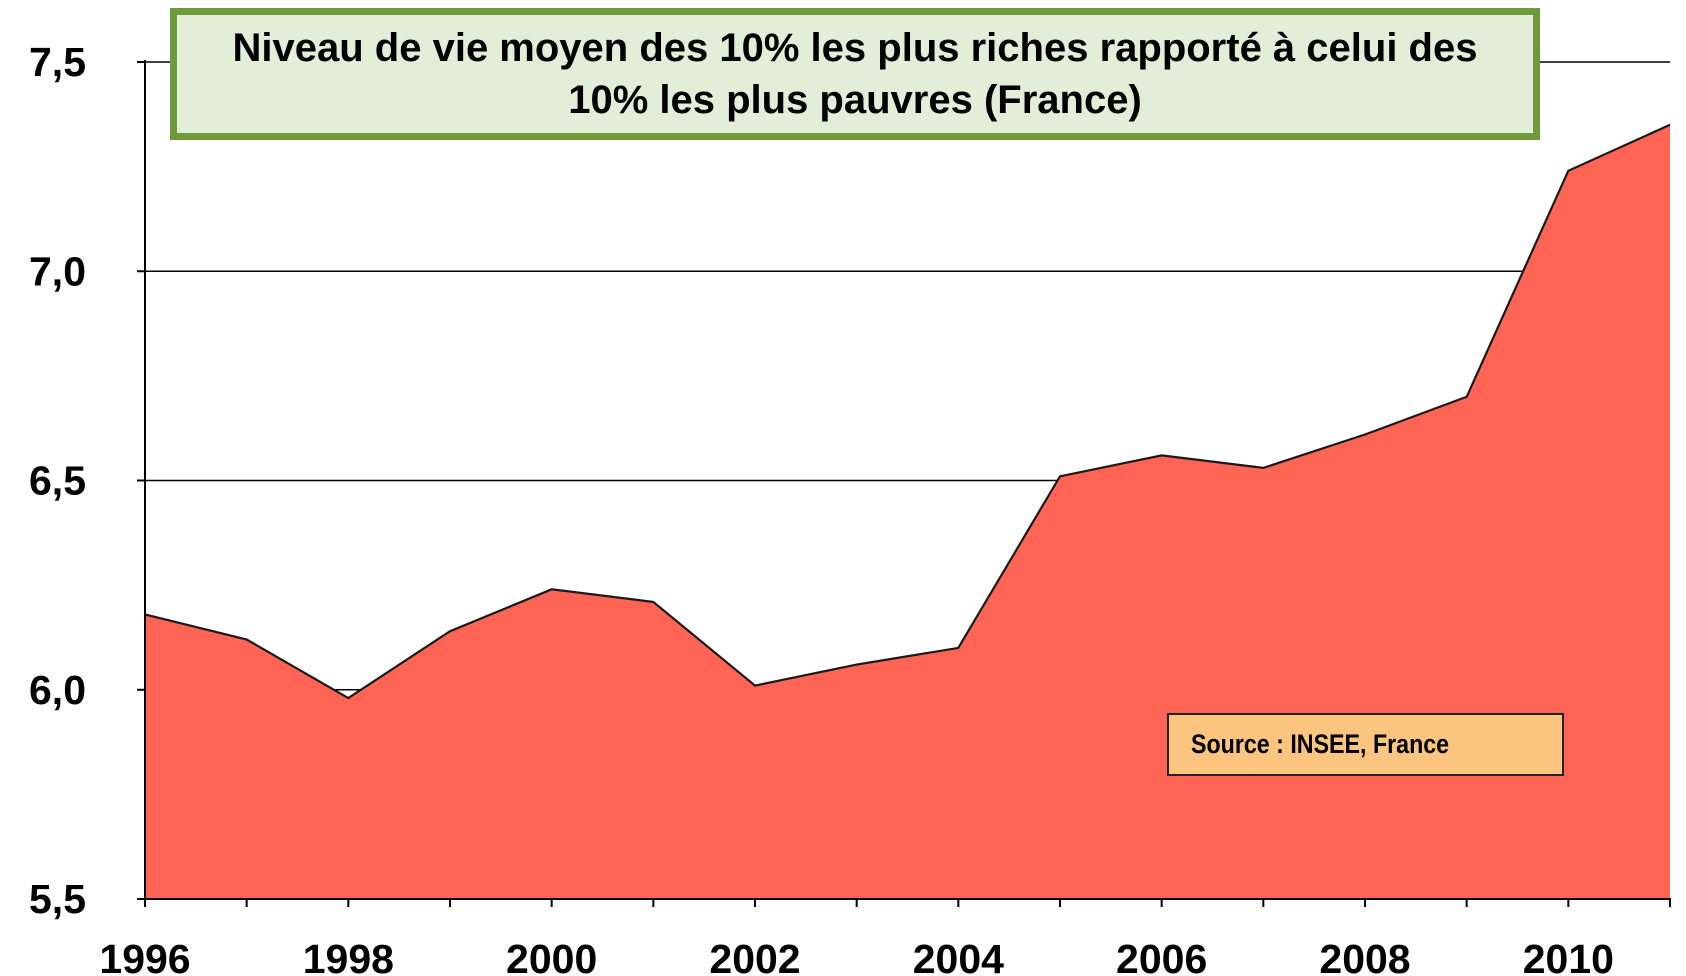 This screenshot has width=1686, height=976. Describe the element at coordinates (1320, 744) in the screenshot. I see `source-label: Source : INSEE, France` at that location.